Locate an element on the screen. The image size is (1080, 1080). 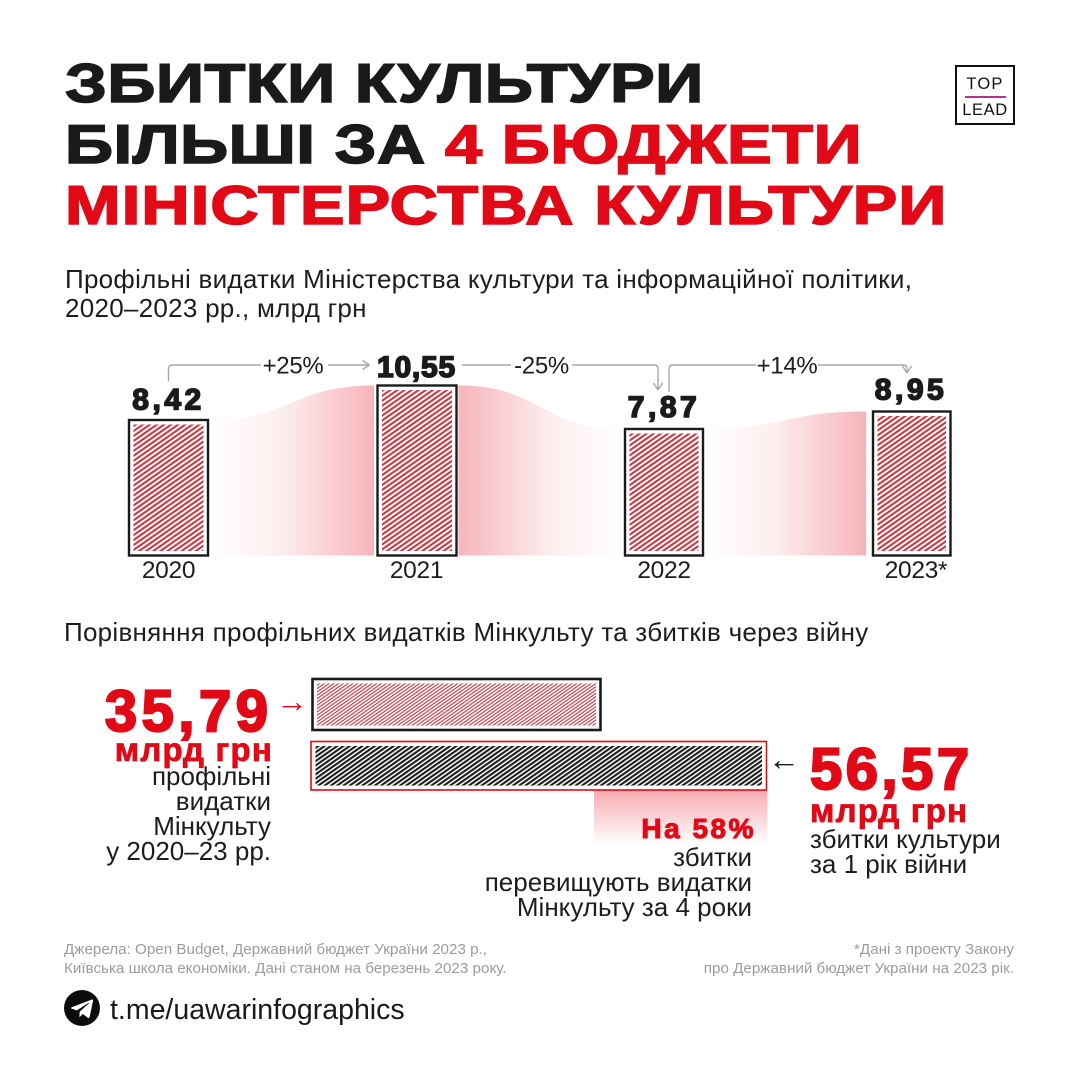
svg-text: +25% is located at coordinates (293, 366).